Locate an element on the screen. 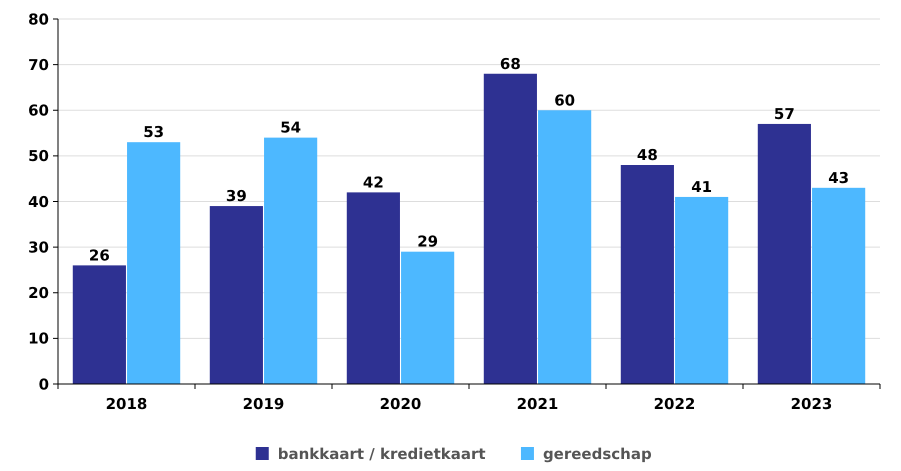 The height and width of the screenshot is (471, 901). x-tick-label: 2022 is located at coordinates (675, 404).